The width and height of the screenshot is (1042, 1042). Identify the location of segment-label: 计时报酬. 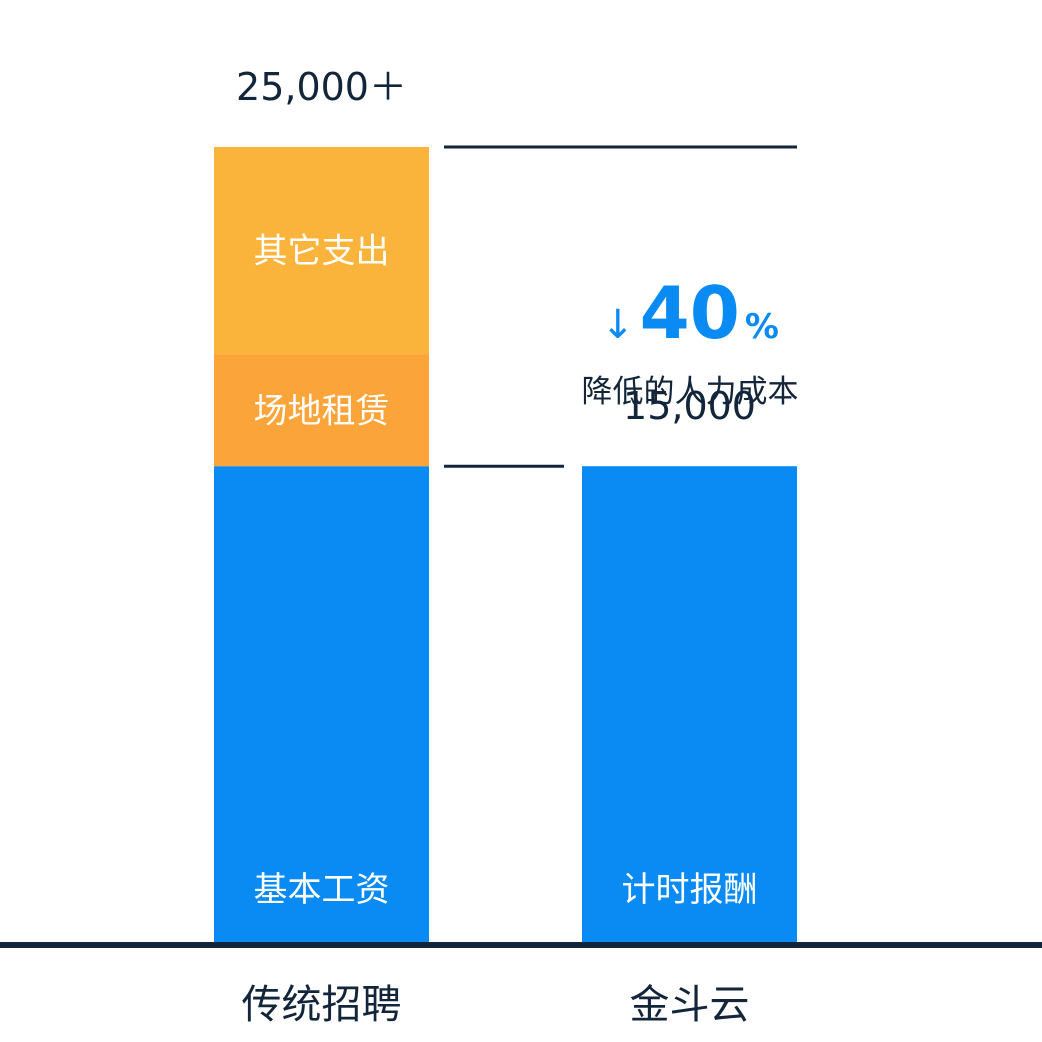
(690, 890).